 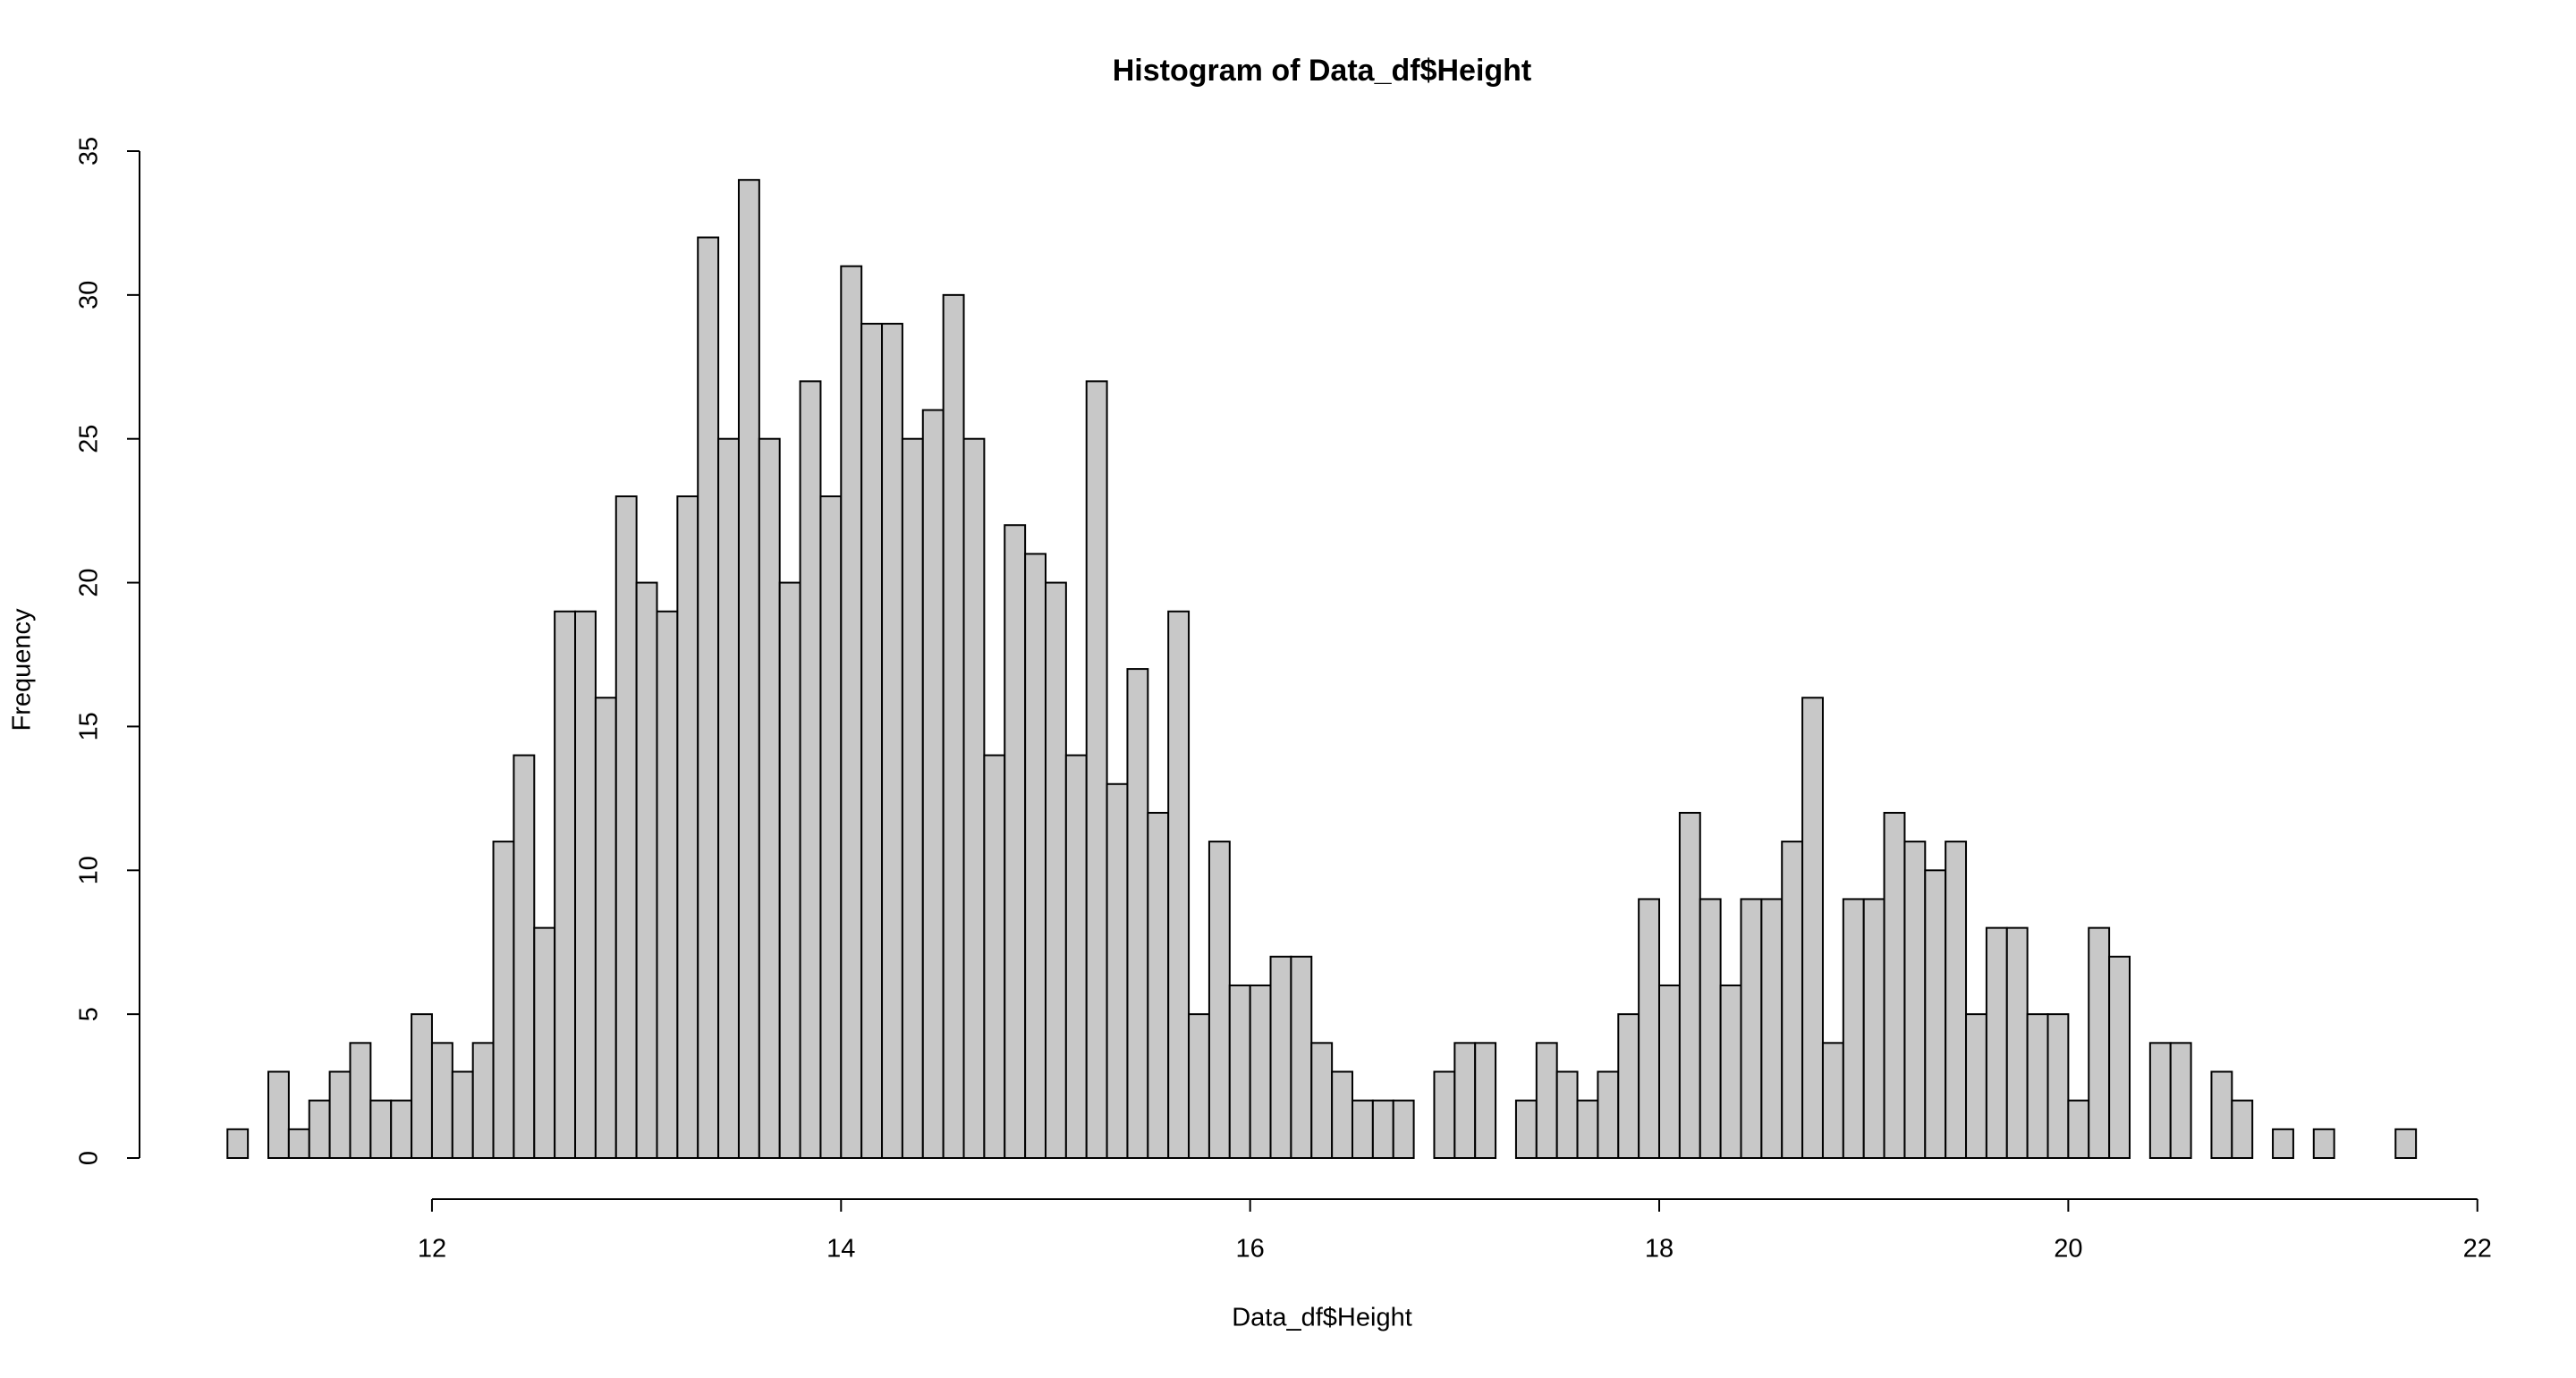 I want to click on chart-title: Histogram of Data_df$Height, so click(x=1322, y=71).